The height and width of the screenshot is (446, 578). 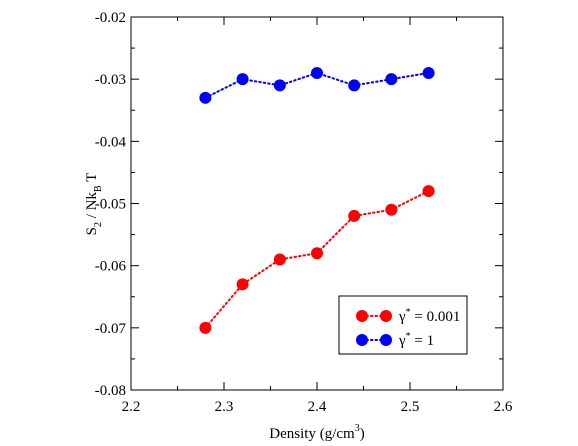 What do you see at coordinates (110, 391) in the screenshot?
I see `y-tick-label: -0.08` at bounding box center [110, 391].